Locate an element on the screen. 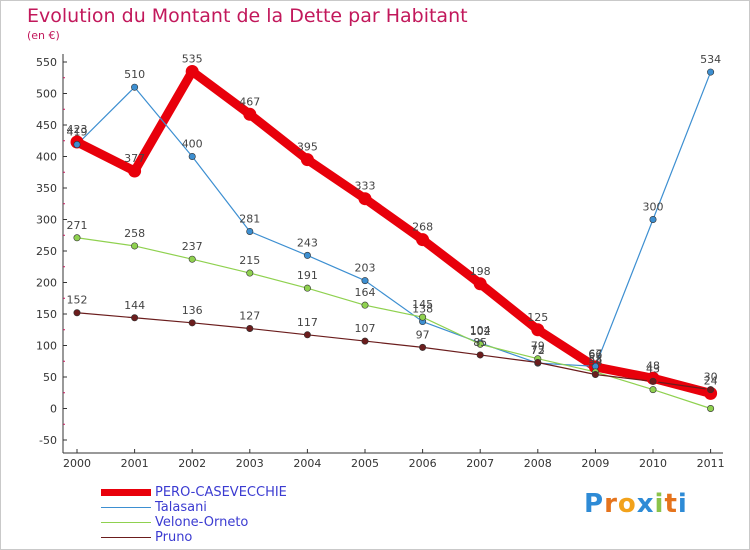 The image size is (750, 550). data-label: 215 is located at coordinates (249, 260).